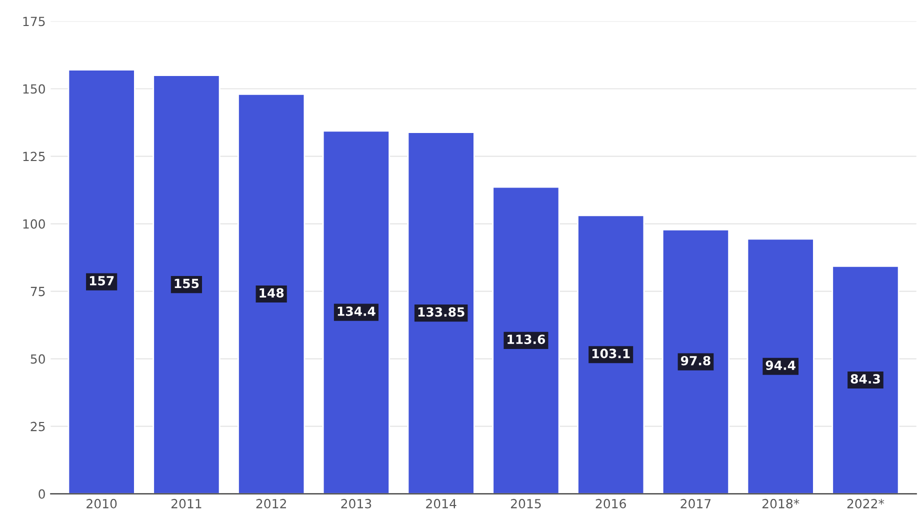 This screenshot has height=531, width=921. What do you see at coordinates (781, 503) in the screenshot?
I see `x-tick-label: 2018*` at bounding box center [781, 503].